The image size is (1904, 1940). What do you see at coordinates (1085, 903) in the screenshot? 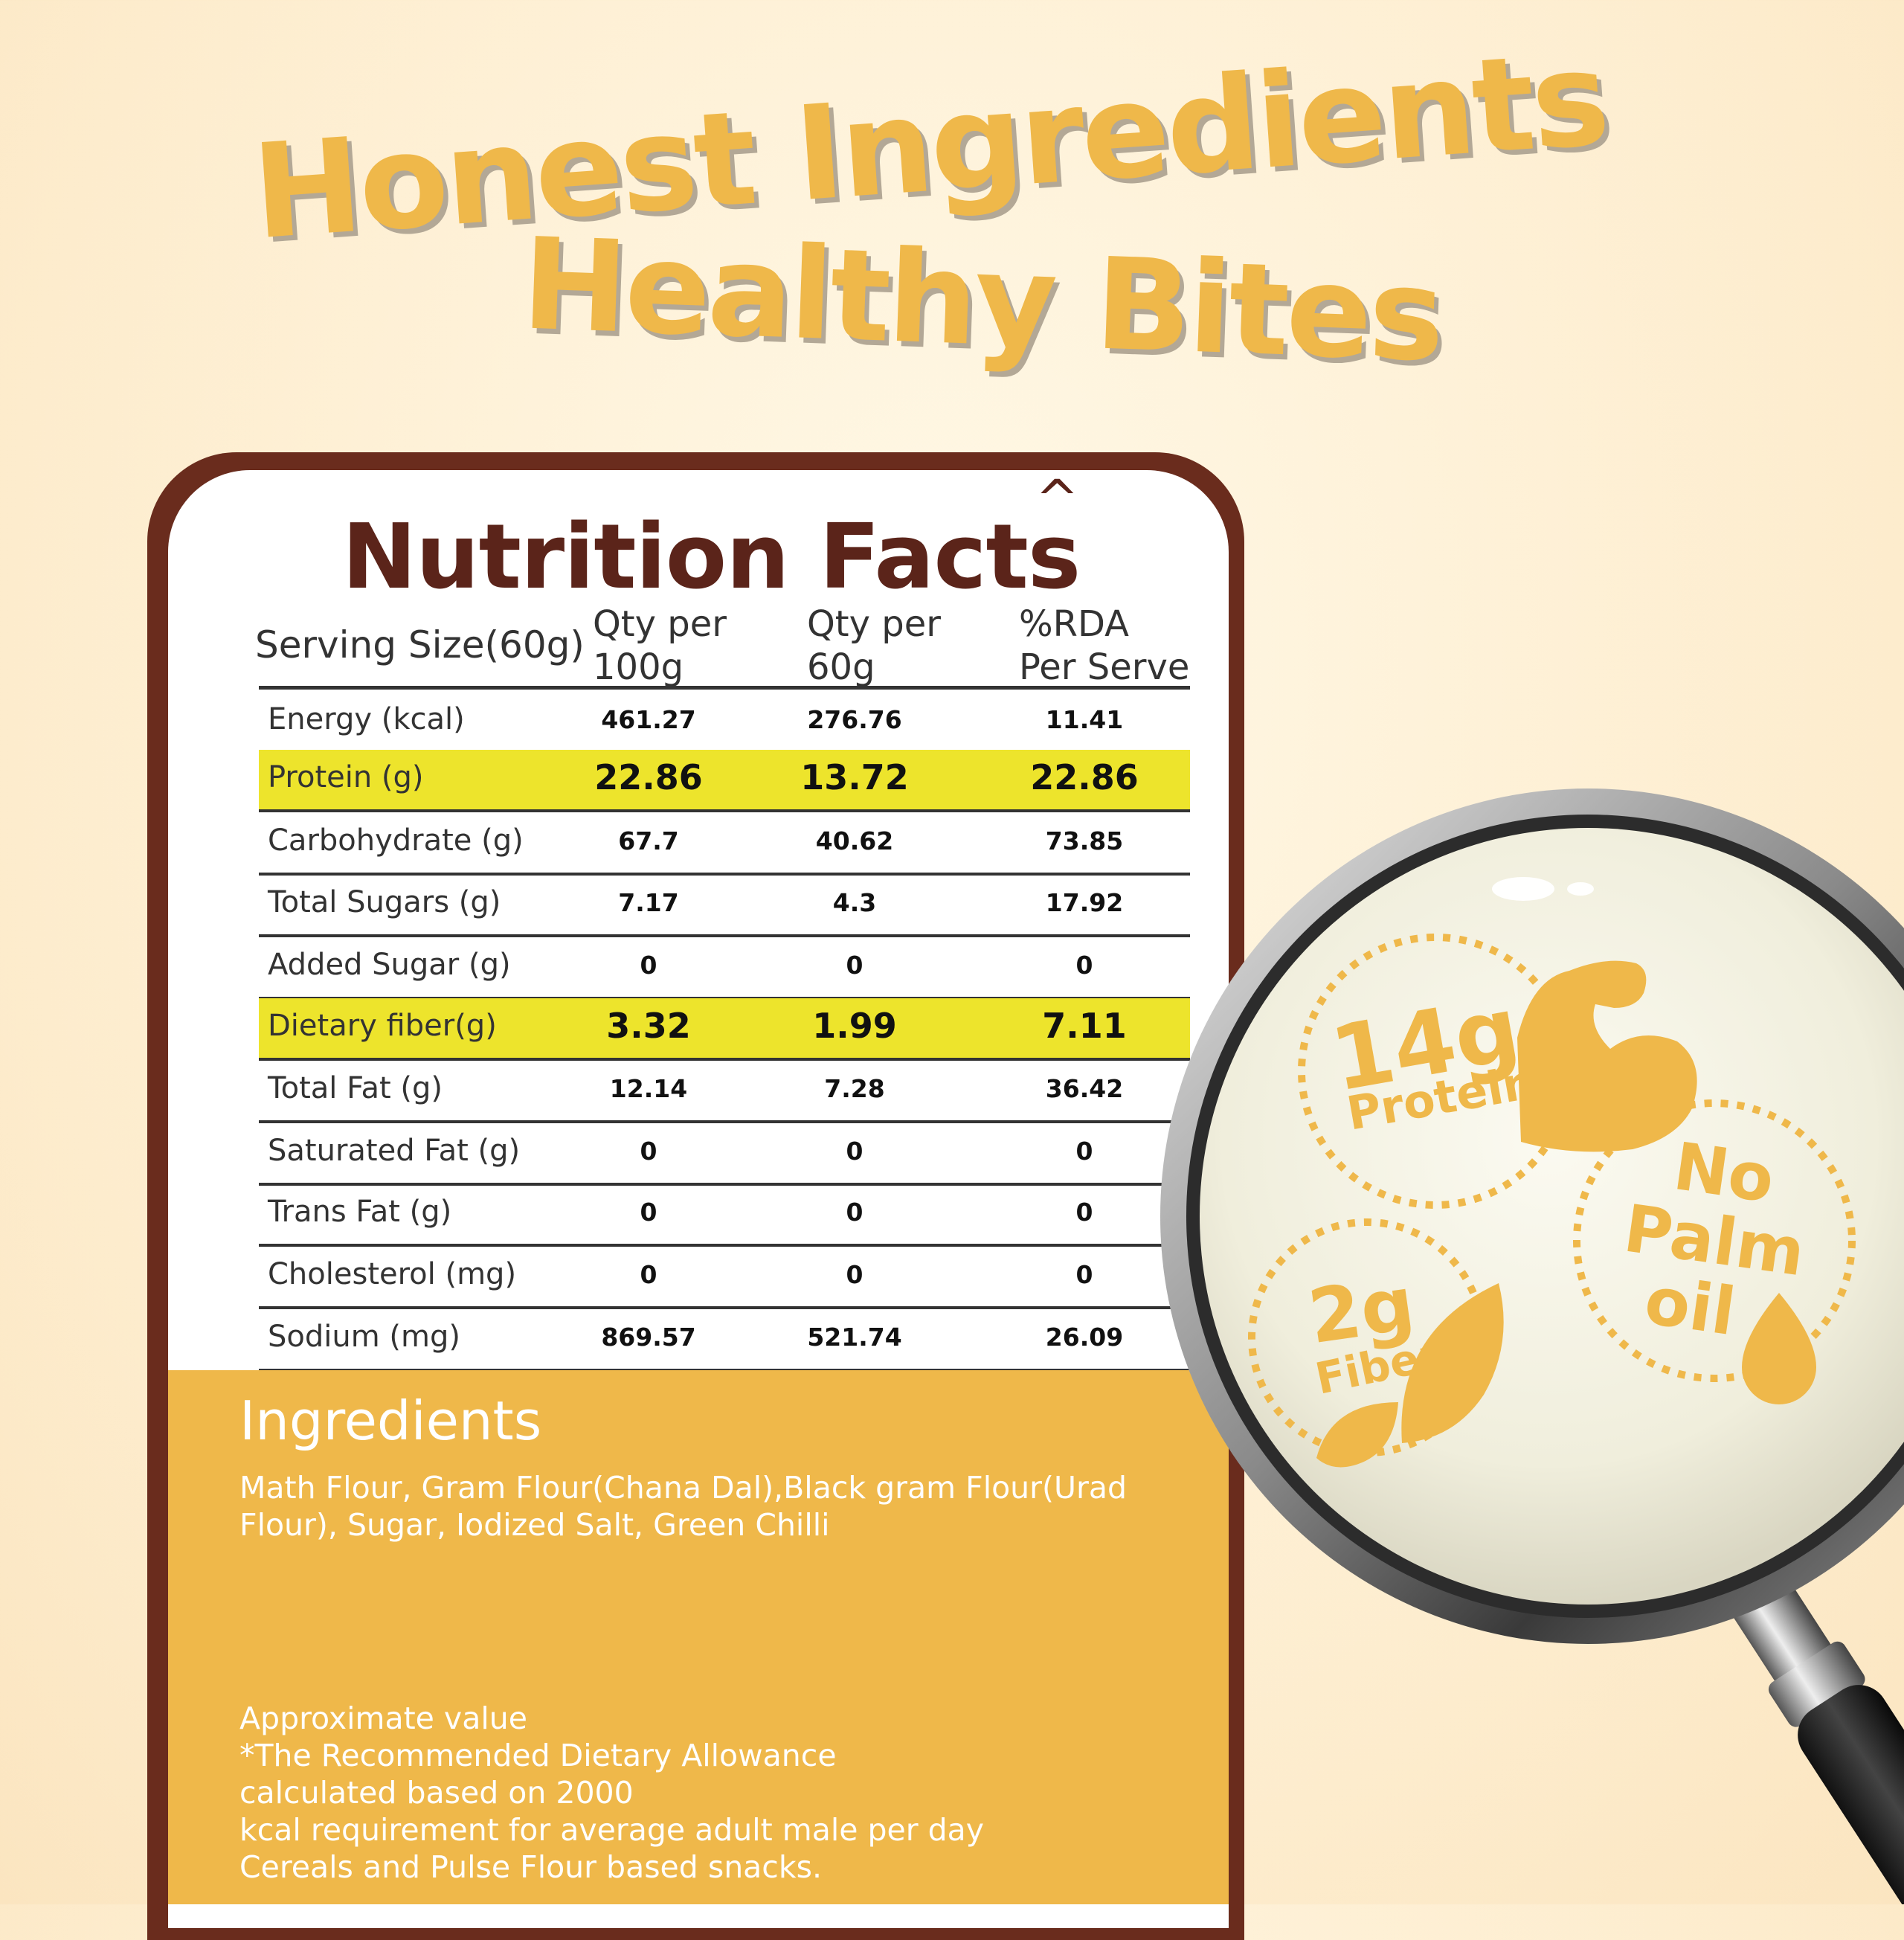
I see `rda-value: 17.92` at bounding box center [1085, 903].